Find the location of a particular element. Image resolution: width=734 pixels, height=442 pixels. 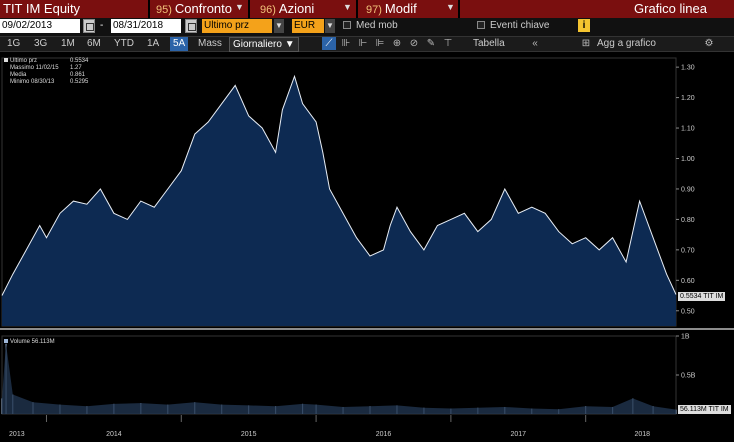

period-6M: 6M is located at coordinates (94, 43).